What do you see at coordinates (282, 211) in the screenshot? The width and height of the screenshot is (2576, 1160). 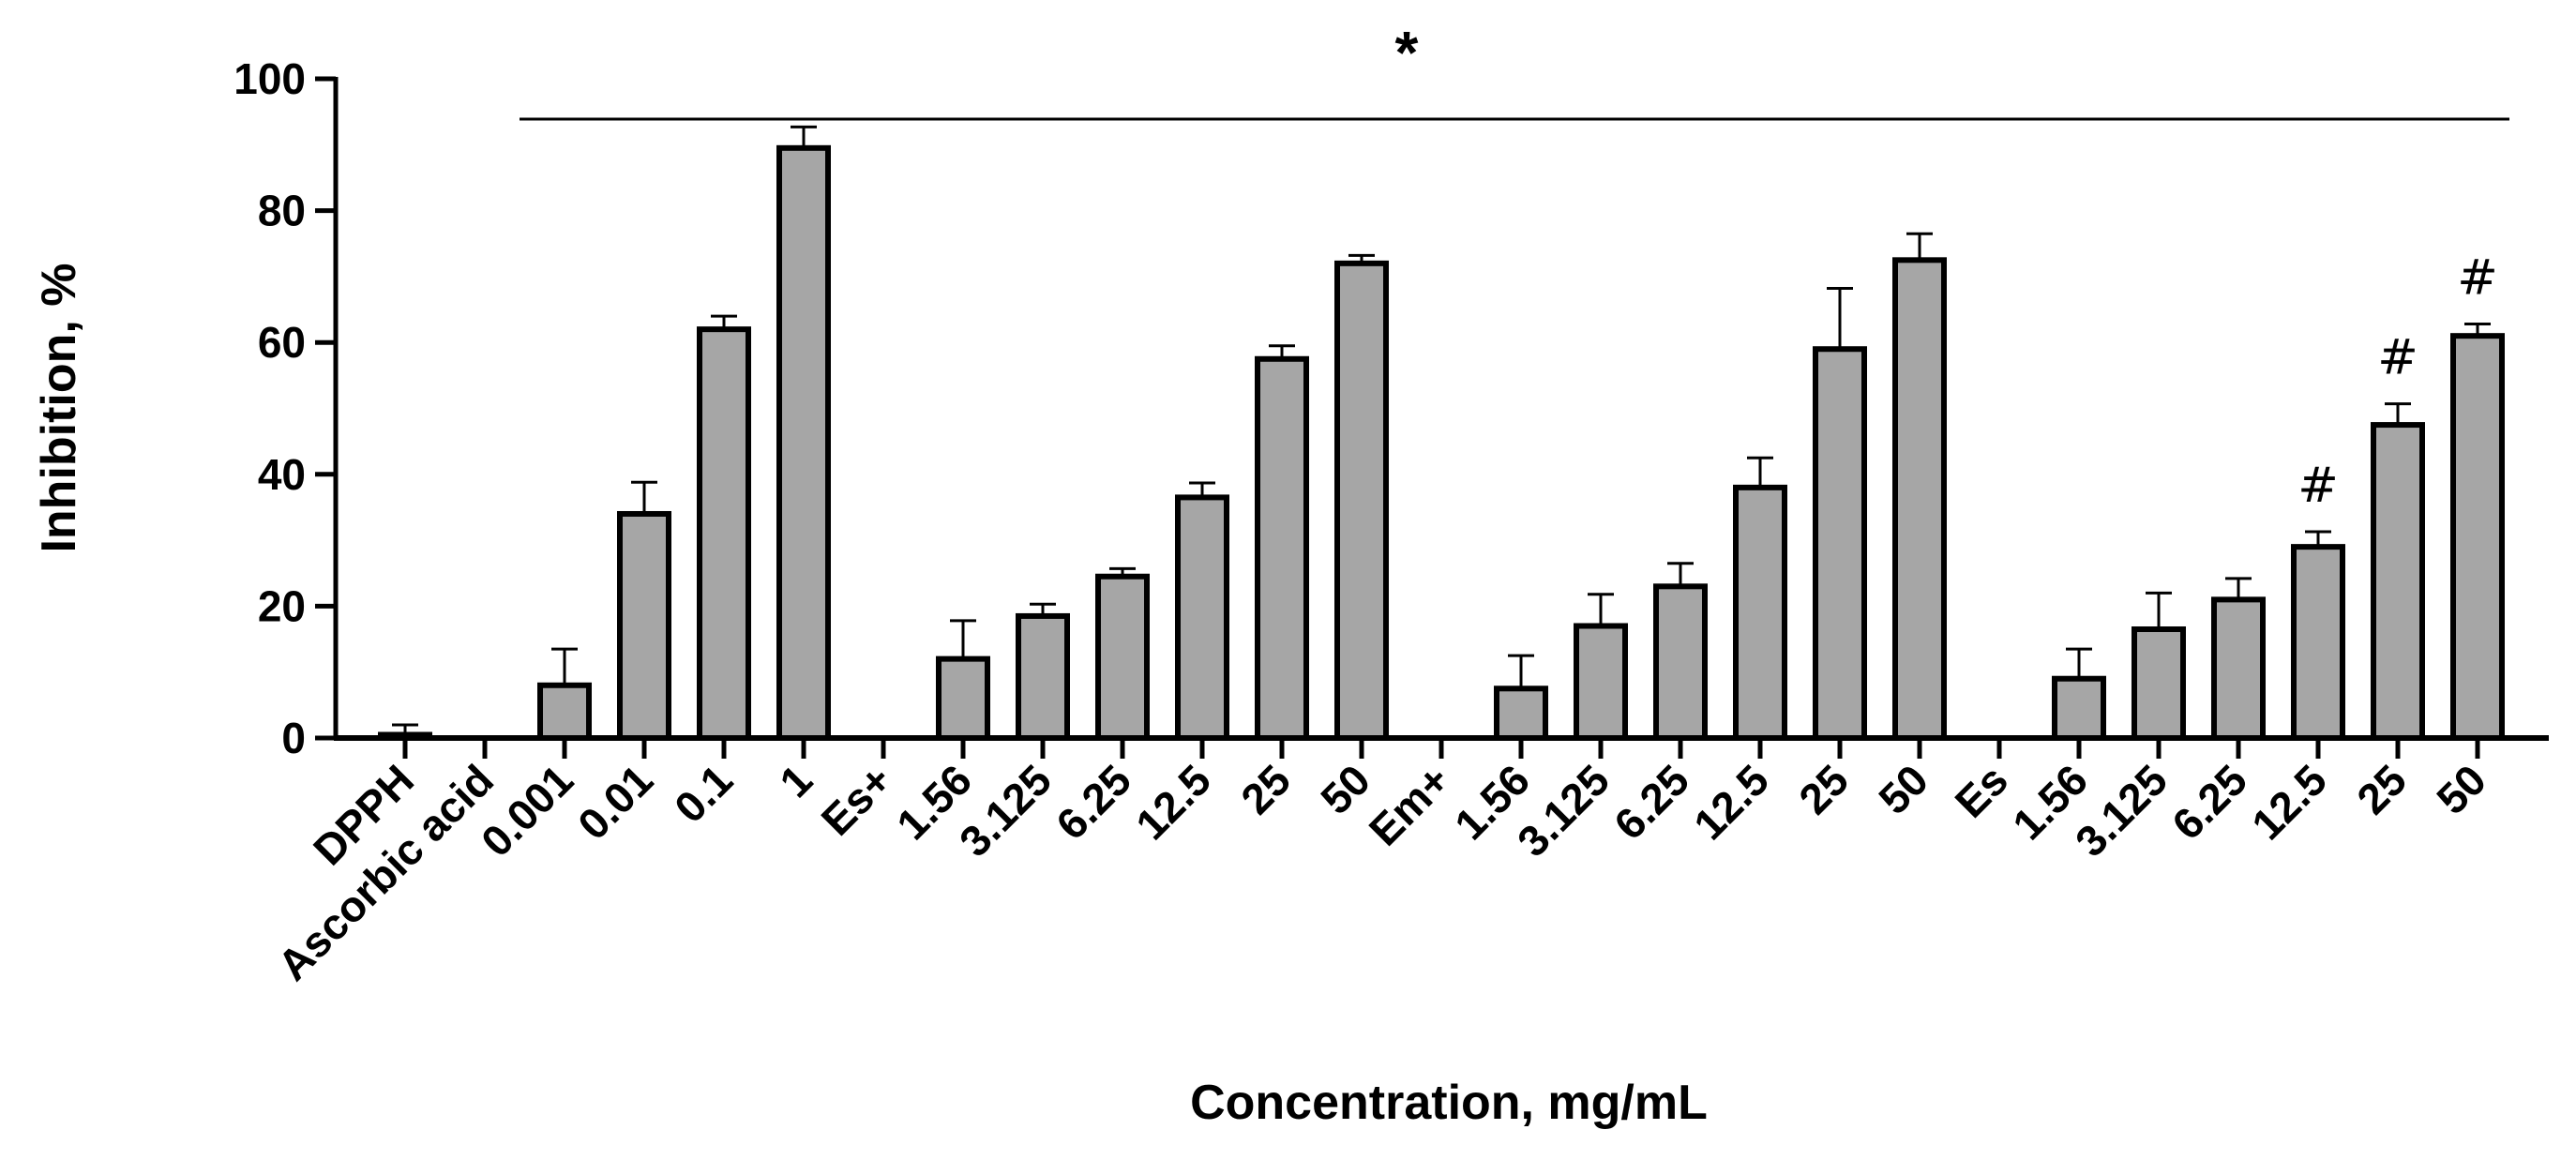 I see `y-tick-label: 80` at bounding box center [282, 211].